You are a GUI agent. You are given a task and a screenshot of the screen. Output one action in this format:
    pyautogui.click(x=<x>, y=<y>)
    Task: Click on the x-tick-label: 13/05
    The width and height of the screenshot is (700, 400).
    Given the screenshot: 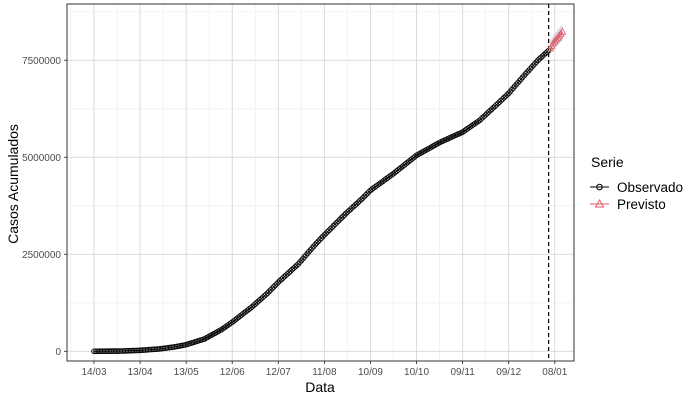 What is the action you would take?
    pyautogui.click(x=186, y=372)
    